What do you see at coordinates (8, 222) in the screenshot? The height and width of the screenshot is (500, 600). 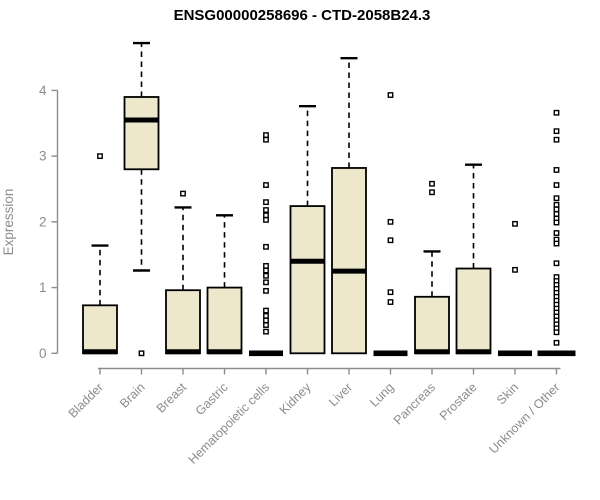 I see `y-axis-label: Expression` at bounding box center [8, 222].